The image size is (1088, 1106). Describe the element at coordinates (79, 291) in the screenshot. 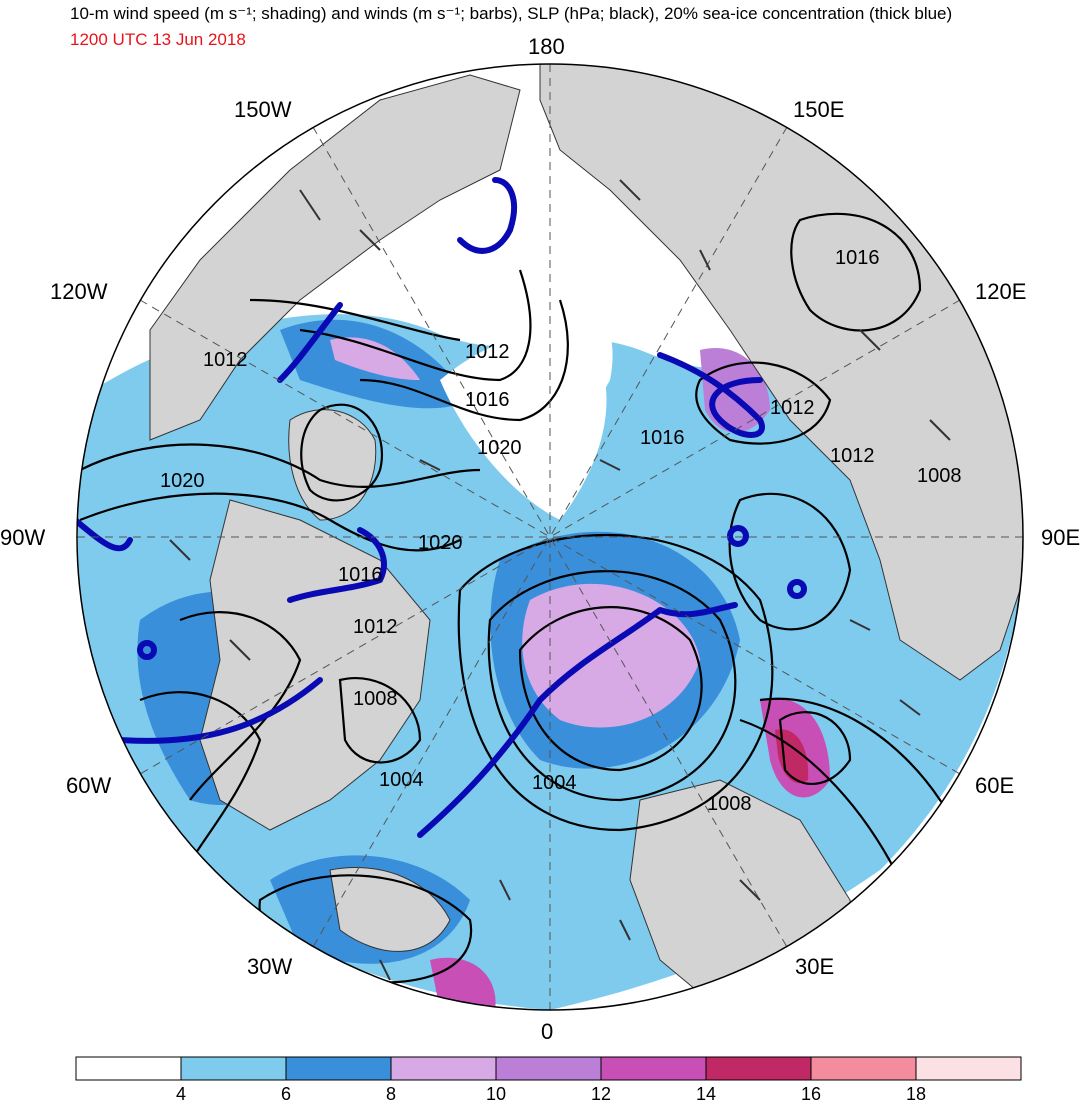

I see `lon-label-120w: 120W` at that location.